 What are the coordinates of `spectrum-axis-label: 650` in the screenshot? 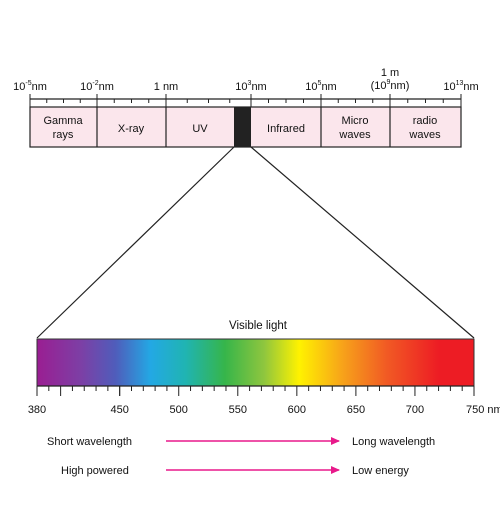 It's located at (356, 410).